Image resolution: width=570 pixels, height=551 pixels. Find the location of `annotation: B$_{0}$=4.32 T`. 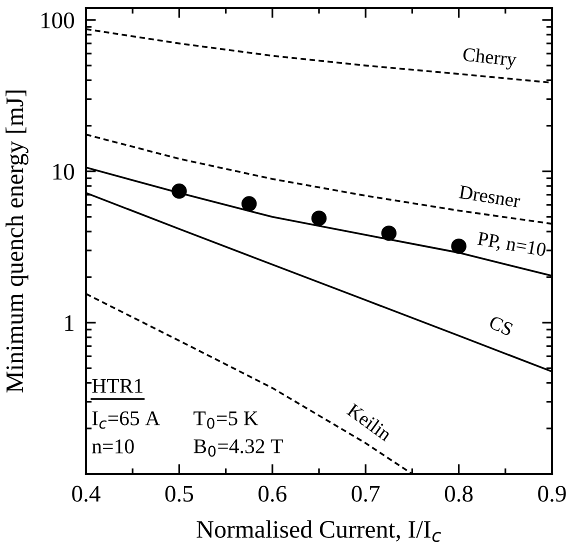

annotation: B$_{0}$=4.32 T is located at coordinates (238, 448).